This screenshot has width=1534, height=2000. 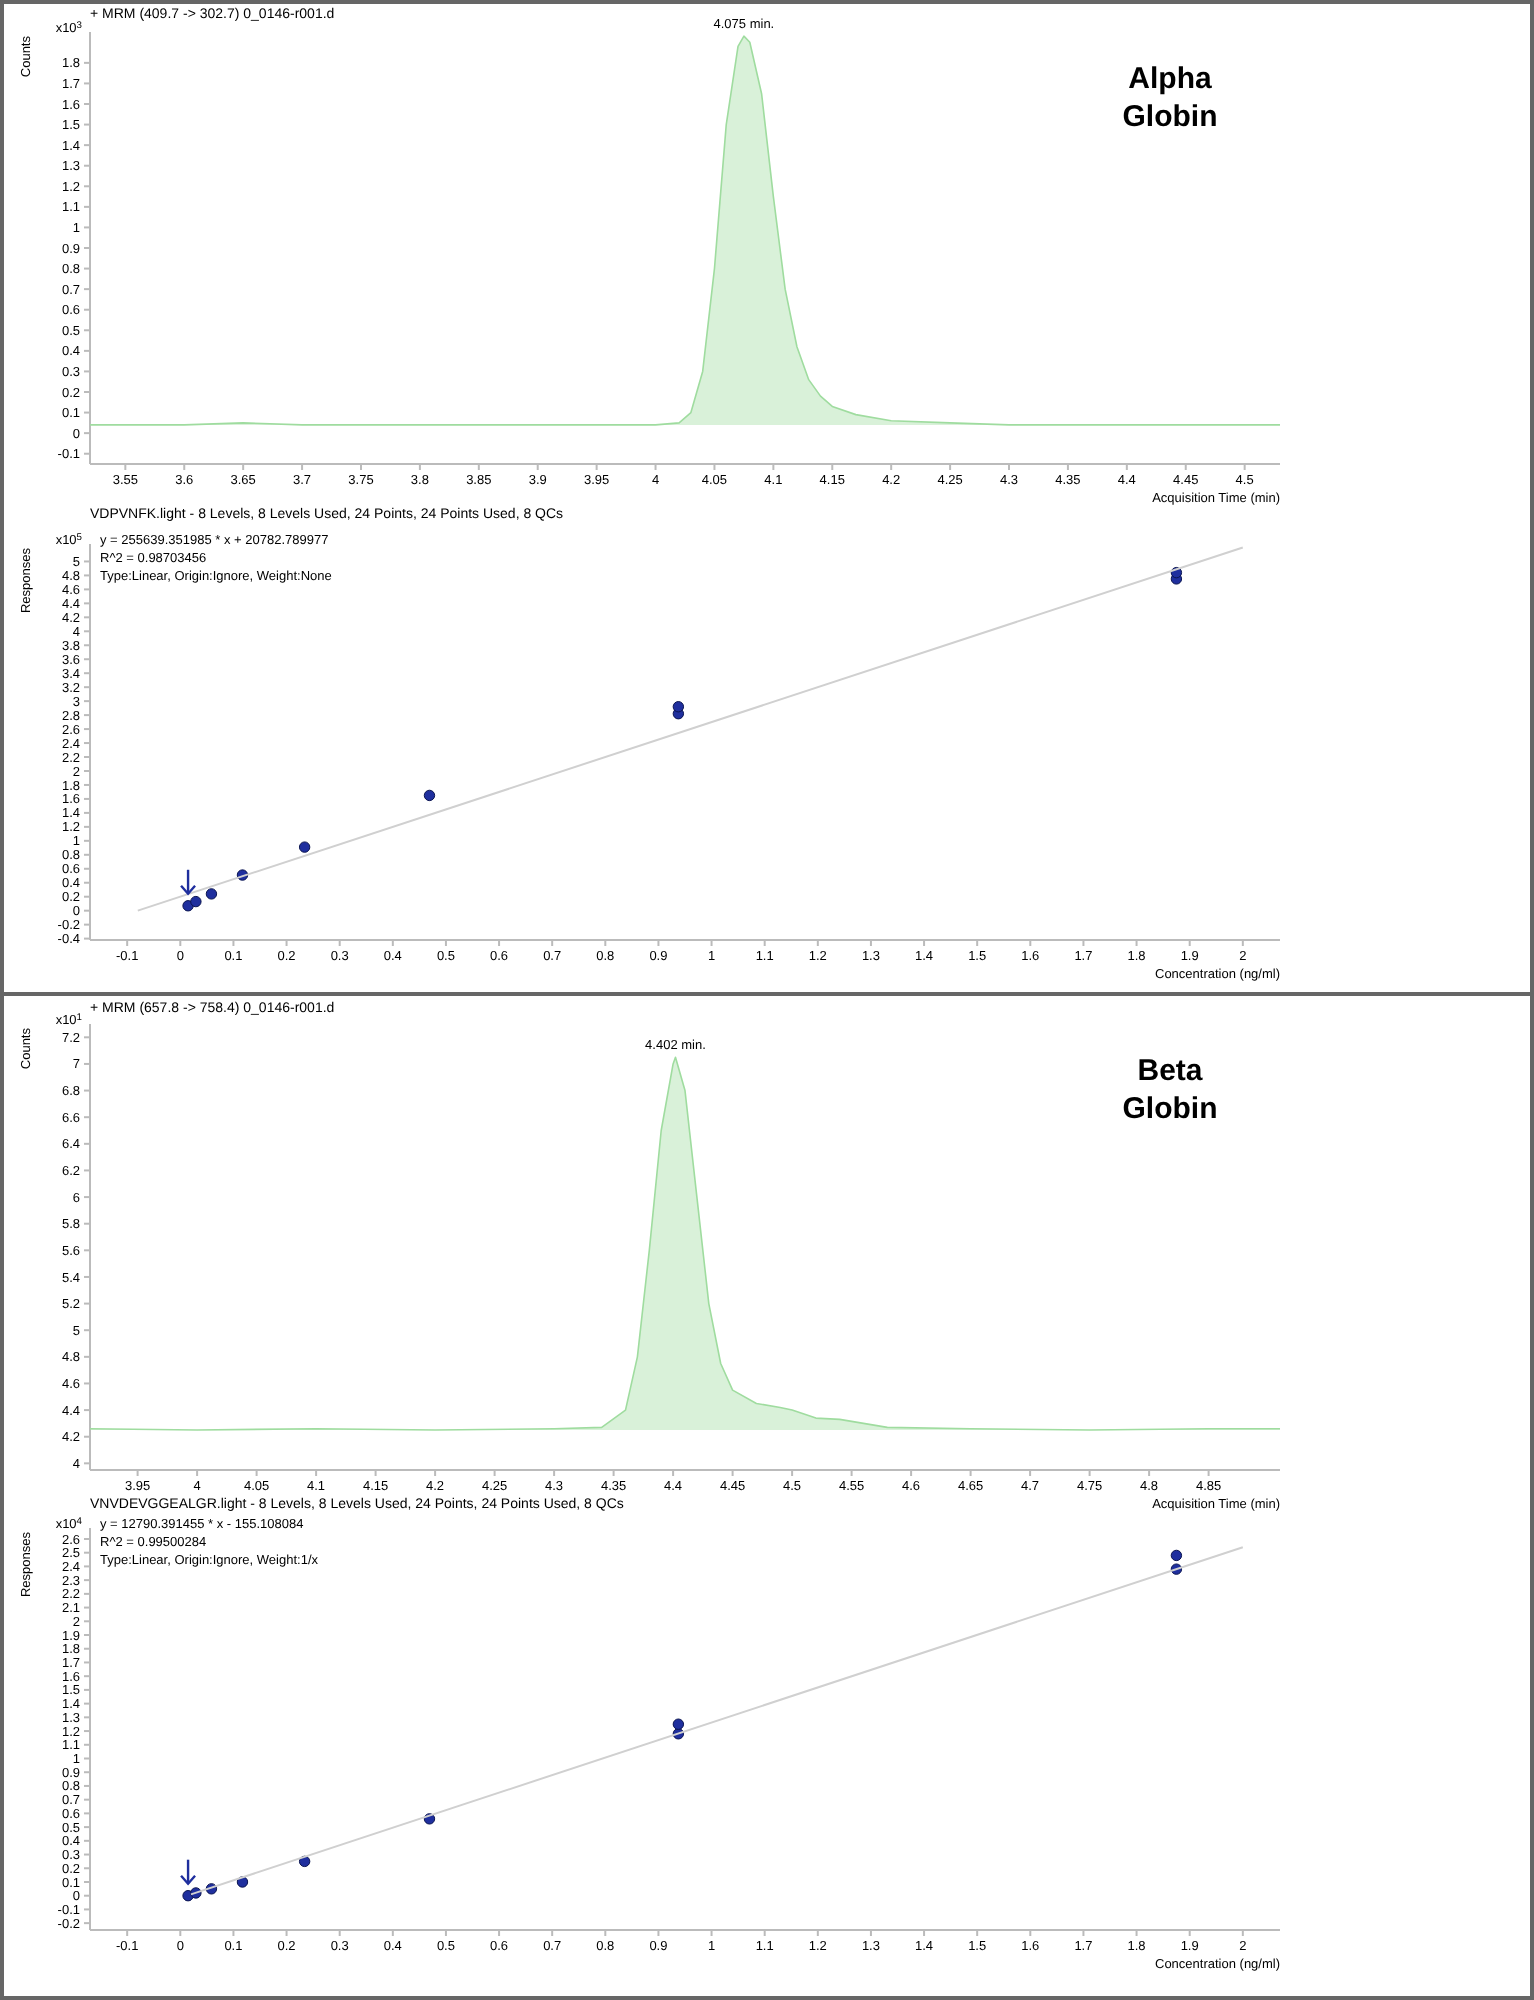 What do you see at coordinates (1170, 1090) in the screenshot?
I see `annotation: Beta Globin` at bounding box center [1170, 1090].